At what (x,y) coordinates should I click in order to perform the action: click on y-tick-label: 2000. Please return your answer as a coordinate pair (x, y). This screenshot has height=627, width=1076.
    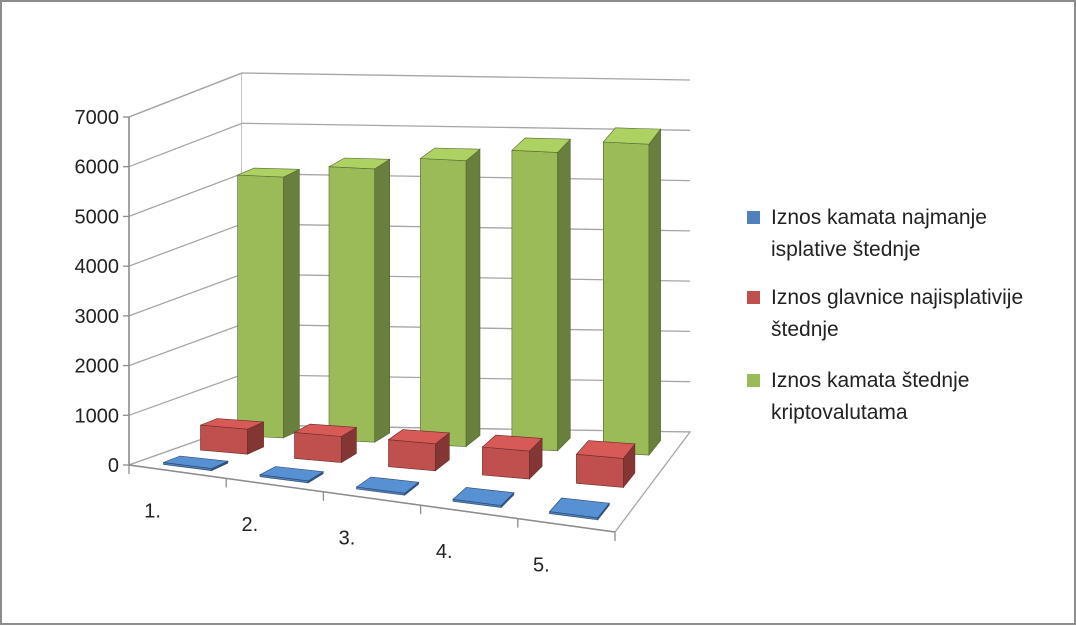
    Looking at the image, I should click on (97, 367).